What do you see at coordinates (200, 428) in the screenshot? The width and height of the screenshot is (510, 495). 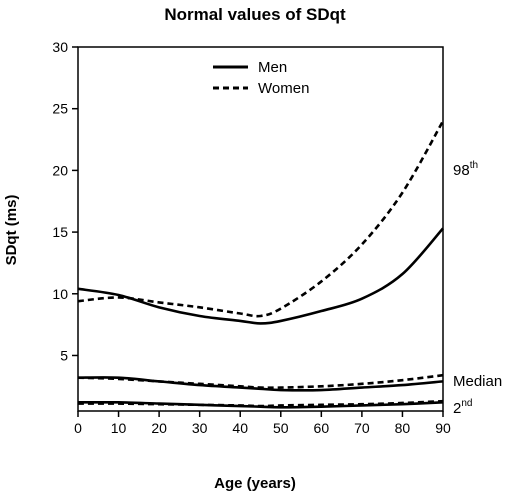 I see `x-tick-label: 30` at bounding box center [200, 428].